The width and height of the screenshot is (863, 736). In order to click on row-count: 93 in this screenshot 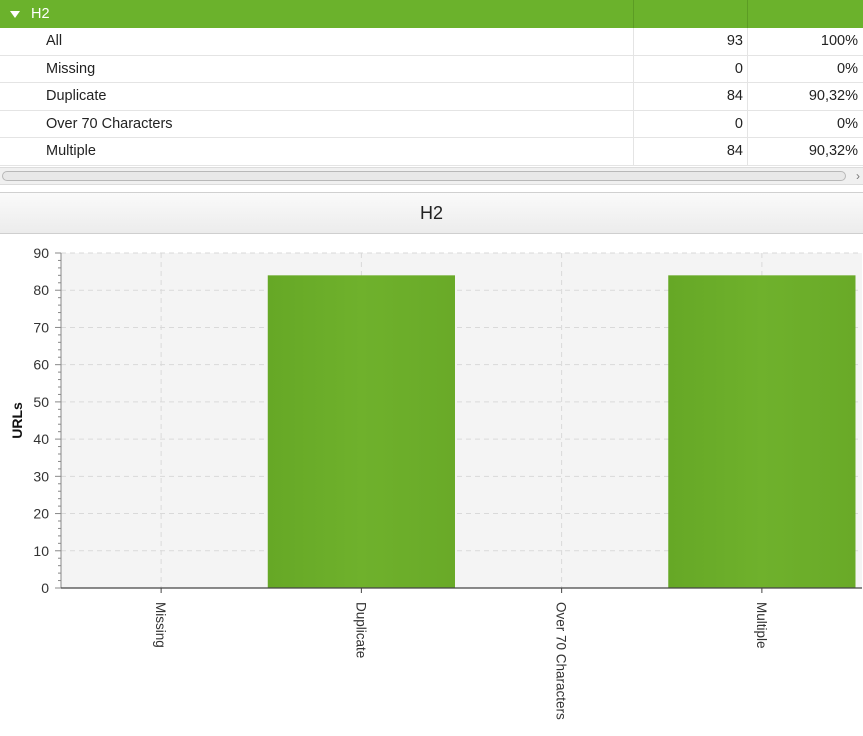, I will do `click(690, 41)`.